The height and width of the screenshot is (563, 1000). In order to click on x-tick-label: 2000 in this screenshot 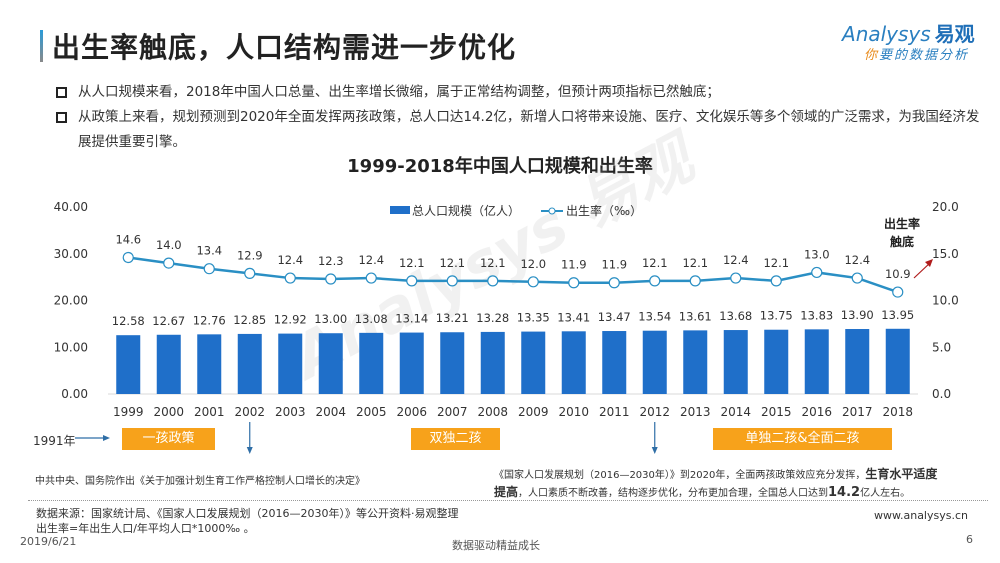, I will do `click(168, 412)`.